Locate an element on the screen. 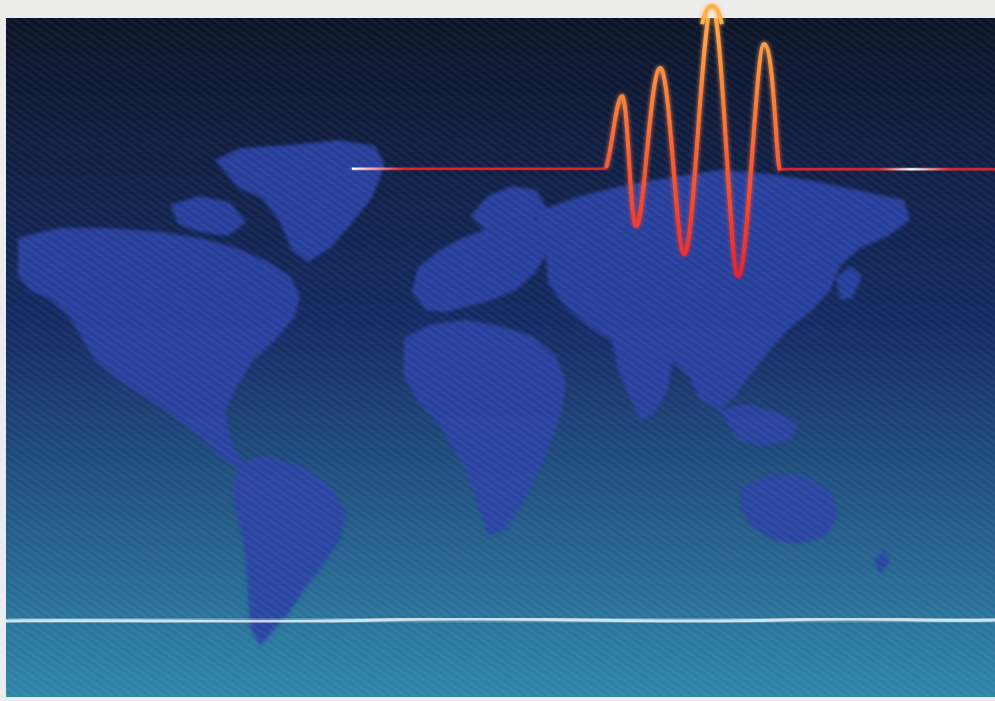 Image resolution: width=995 pixels, height=701 pixels. waveform-burst is located at coordinates (693, 140).